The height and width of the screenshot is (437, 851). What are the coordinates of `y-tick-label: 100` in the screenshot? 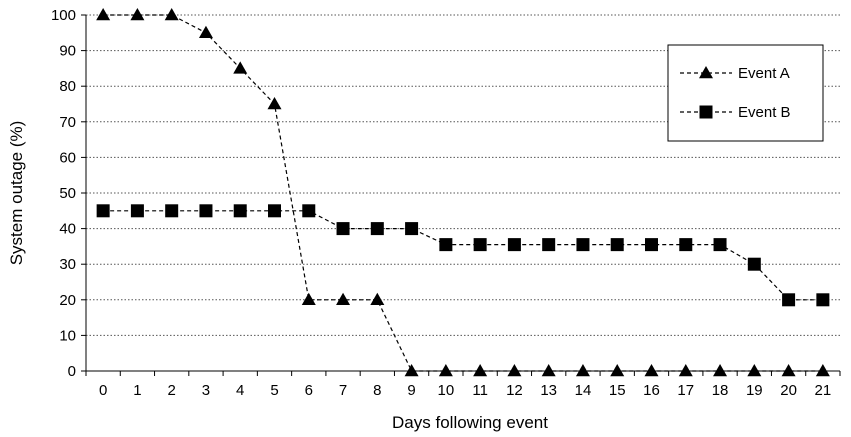 It's located at (63, 15).